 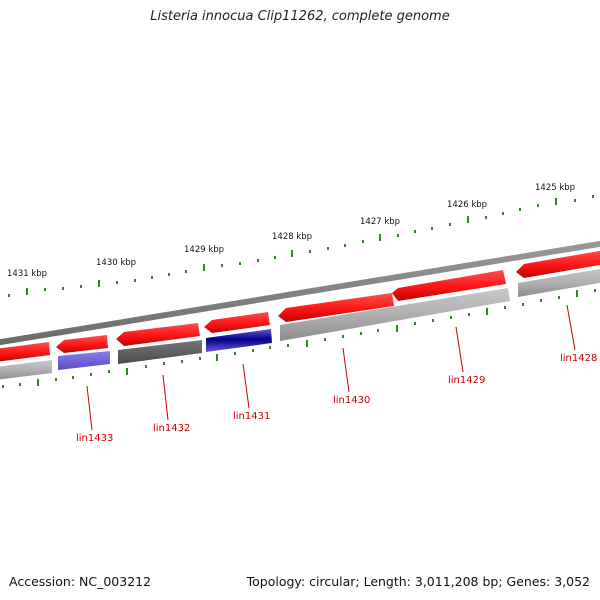 I want to click on gene-label: lin1428, so click(x=578, y=358).